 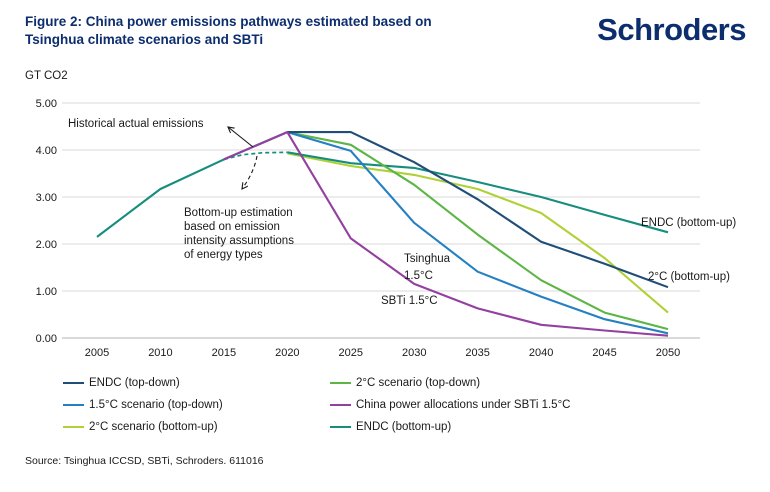 What do you see at coordinates (250, 172) in the screenshot?
I see `bottom-up-callout-arrow-icon` at bounding box center [250, 172].